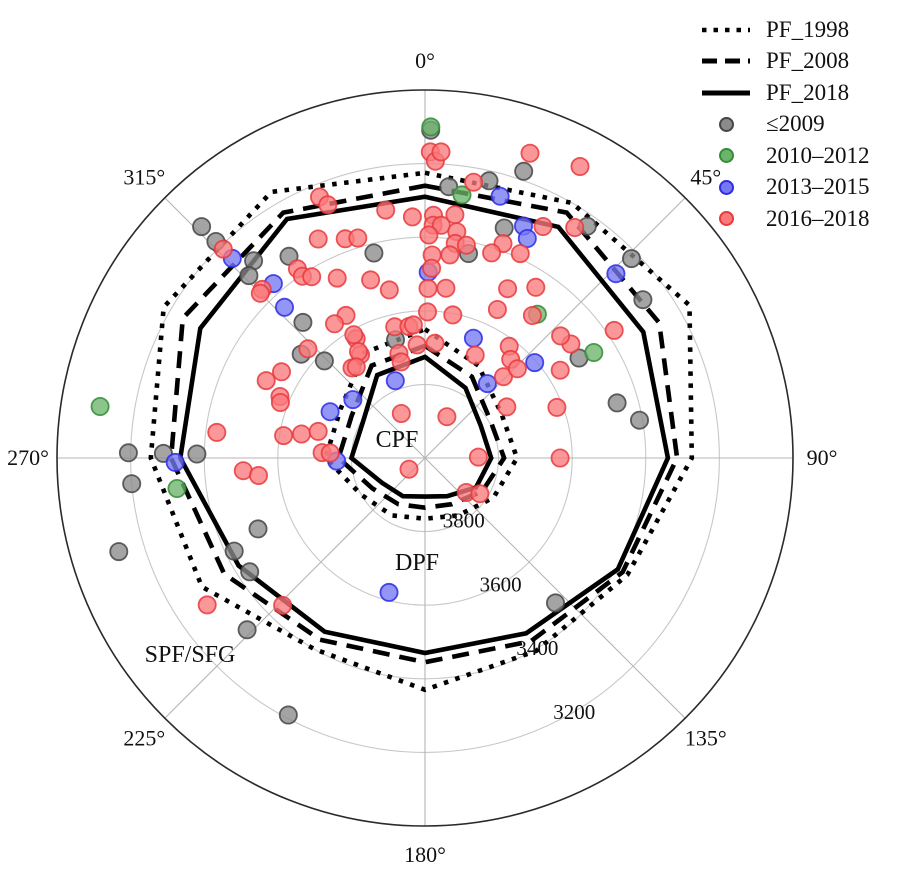 The height and width of the screenshot is (875, 907). I want to click on dashed-line-sample-icon, so click(726, 61).